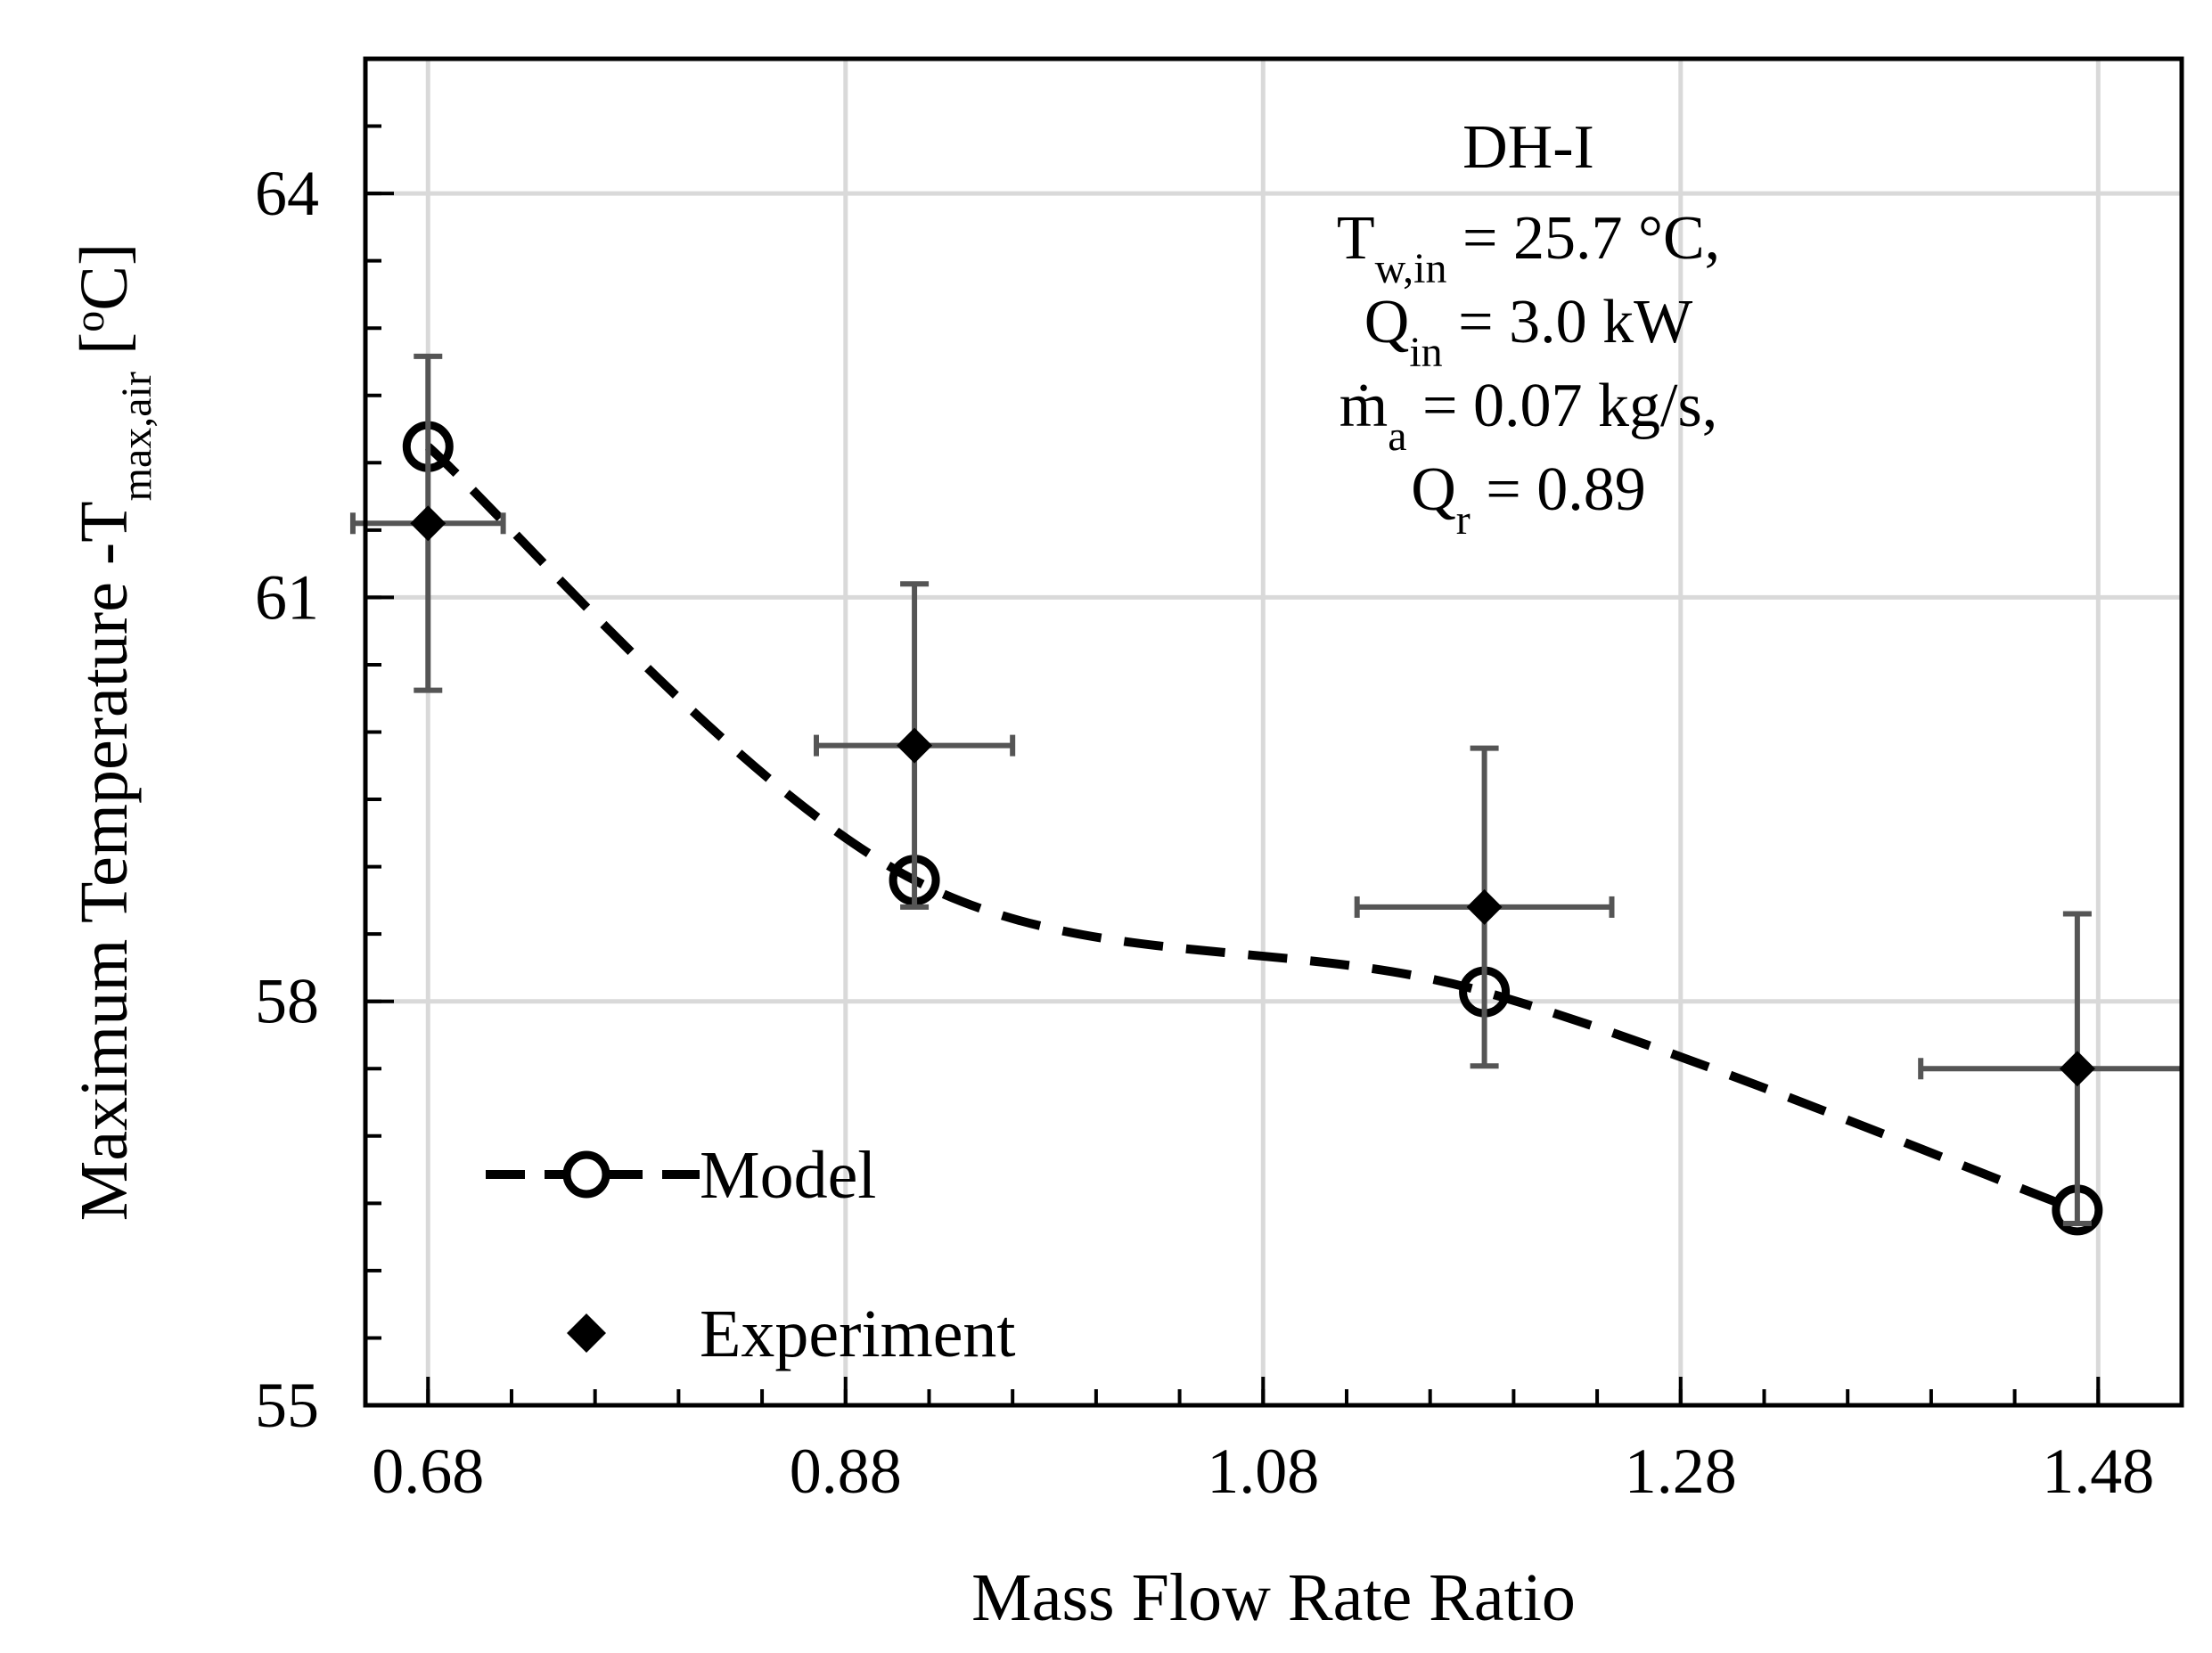  What do you see at coordinates (1568, 322) in the screenshot?
I see `annotation-line-3-value: = 3.0 kW` at bounding box center [1568, 322].